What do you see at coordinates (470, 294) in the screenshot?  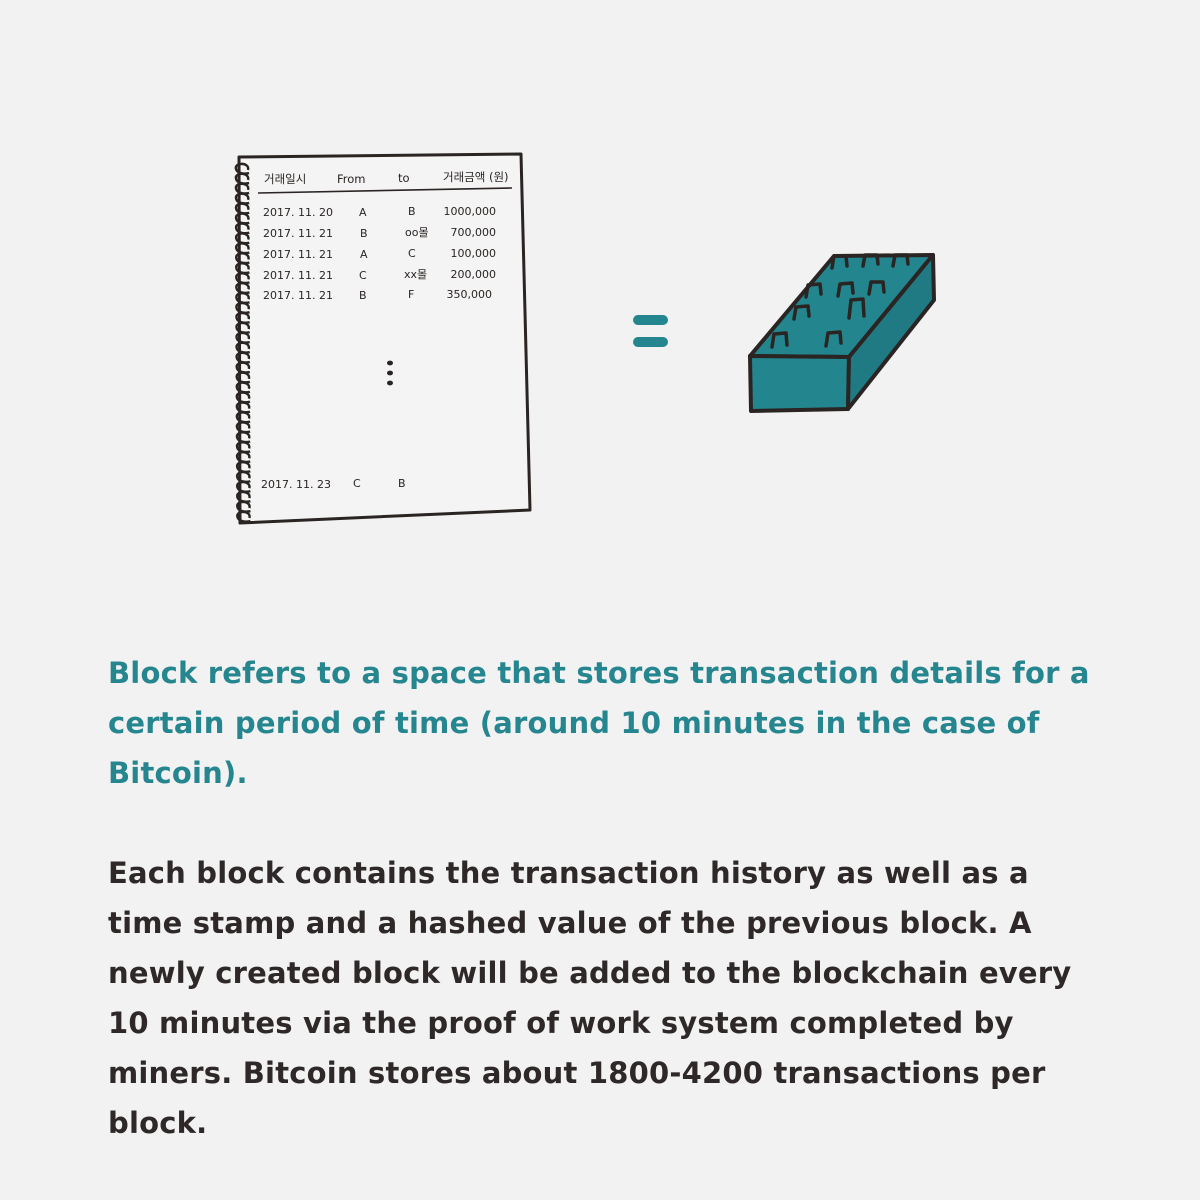 I see `row-amount: 350,000` at bounding box center [470, 294].